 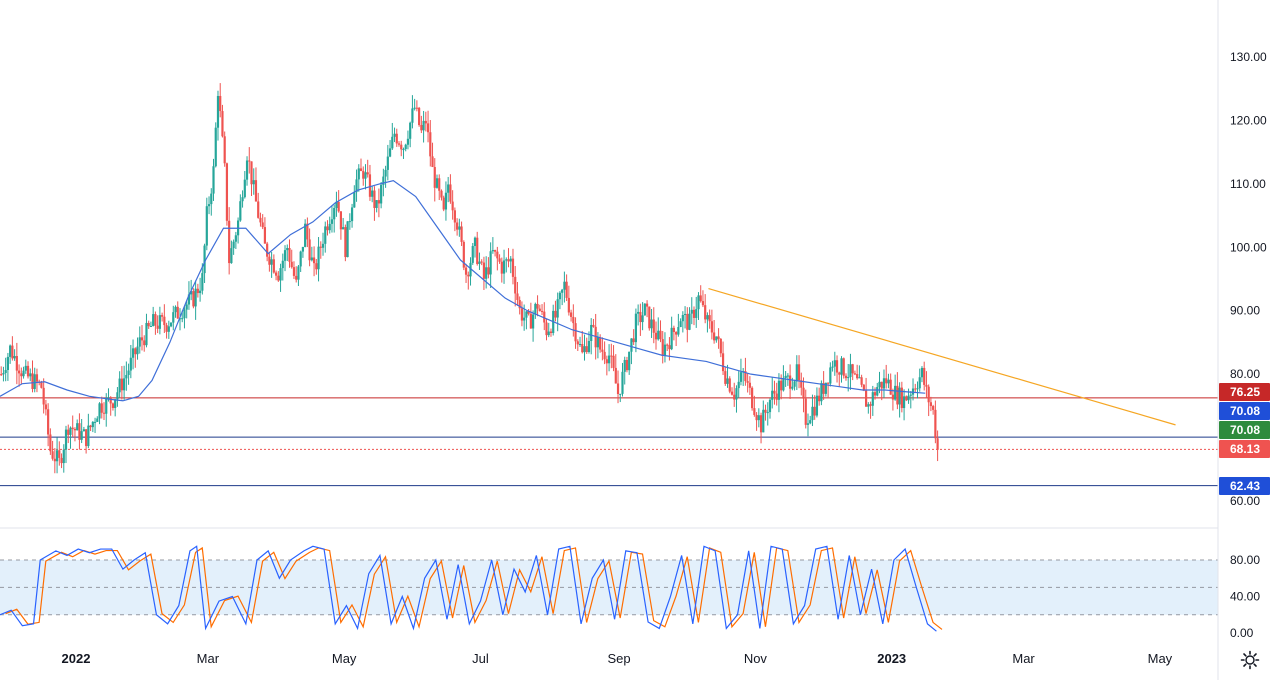 I want to click on gear-icon, so click(x=1250, y=660).